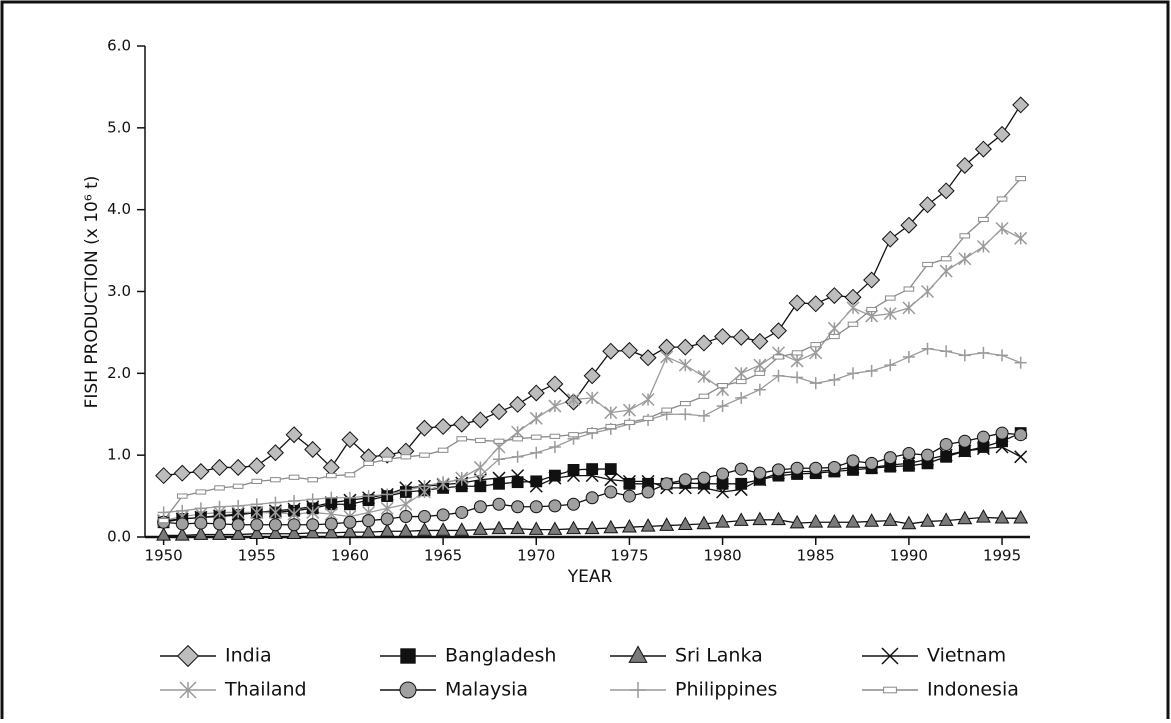 This screenshot has width=1171, height=723. Describe the element at coordinates (590, 577) in the screenshot. I see `x-axis-title: YEAR` at that location.